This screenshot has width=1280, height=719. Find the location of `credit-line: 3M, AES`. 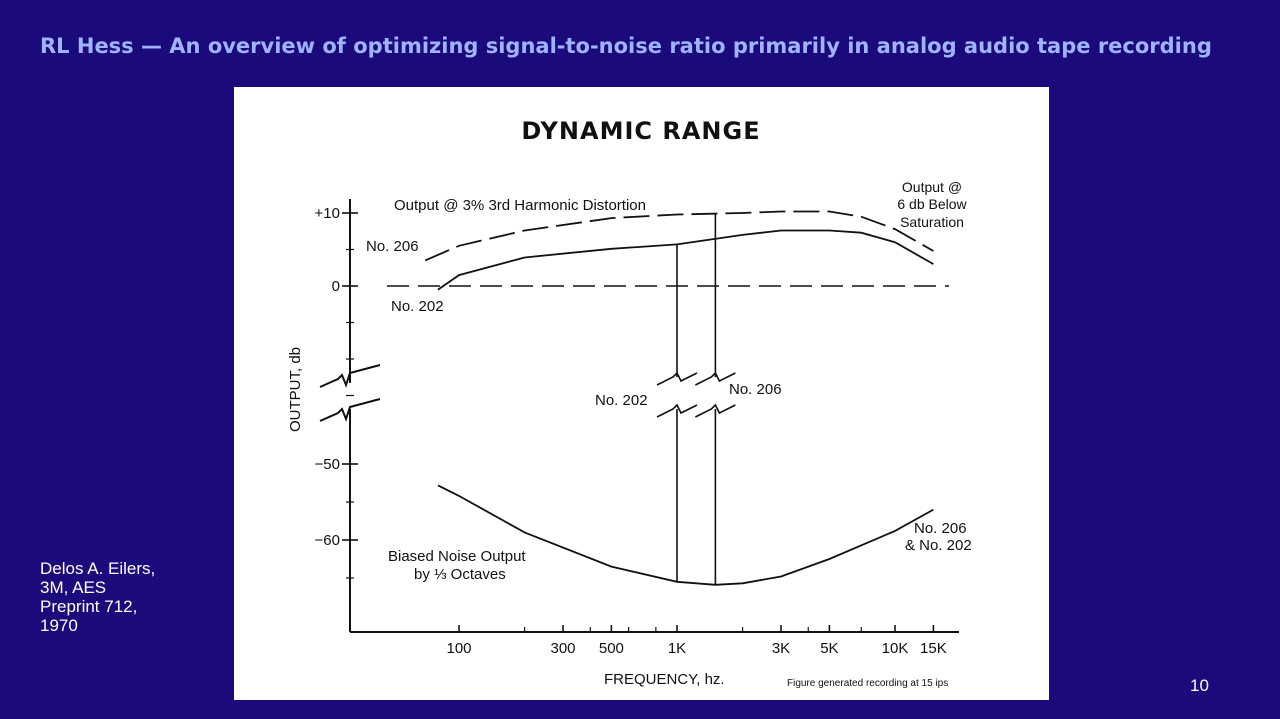

credit-line: 3M, AES is located at coordinates (73, 587).